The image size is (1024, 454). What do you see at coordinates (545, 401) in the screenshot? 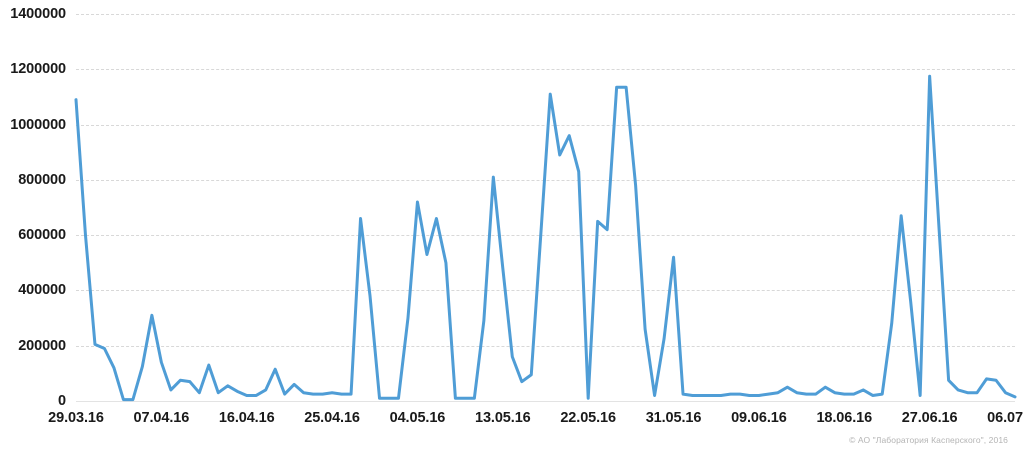
I see `gridline` at bounding box center [545, 401].